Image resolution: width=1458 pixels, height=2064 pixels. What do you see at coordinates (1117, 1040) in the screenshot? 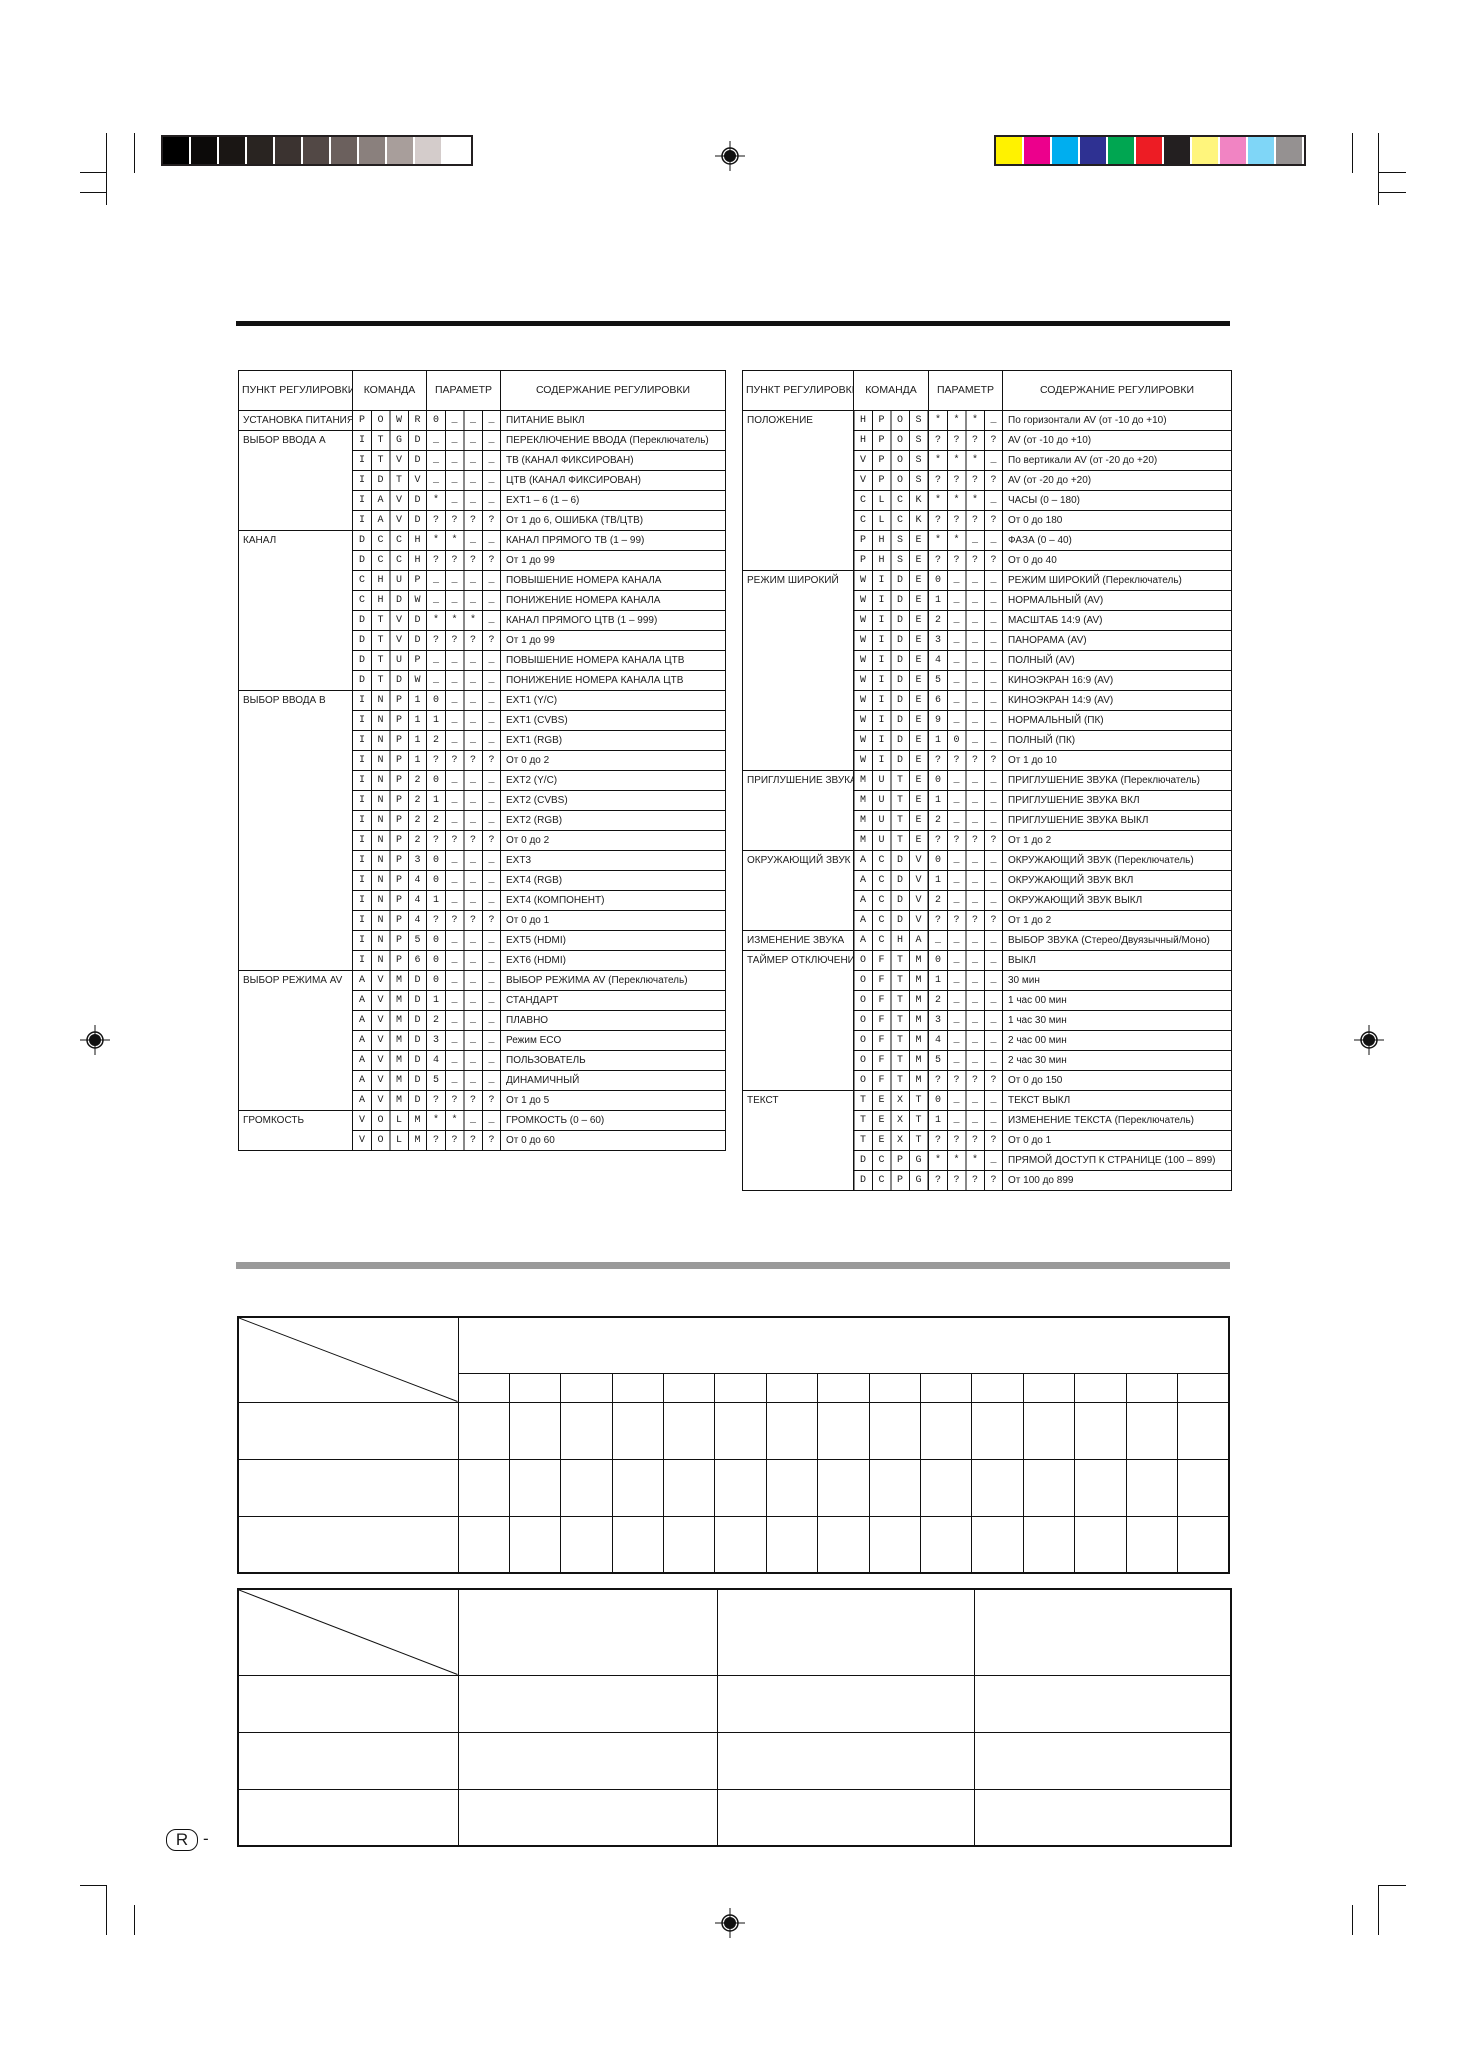
I see `adjustment-content: 2 час 00 мин` at bounding box center [1117, 1040].